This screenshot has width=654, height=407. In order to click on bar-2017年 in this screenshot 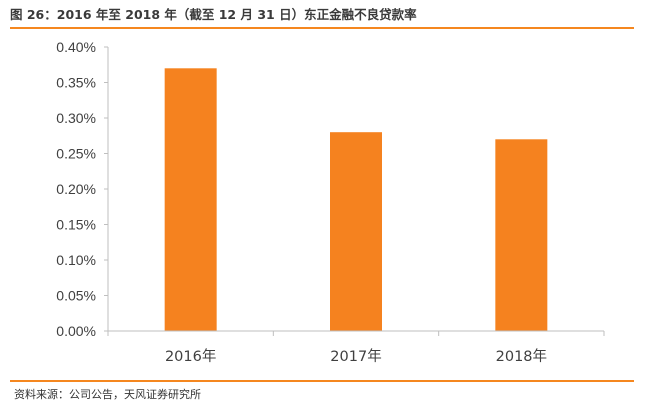, I will do `click(356, 231)`.